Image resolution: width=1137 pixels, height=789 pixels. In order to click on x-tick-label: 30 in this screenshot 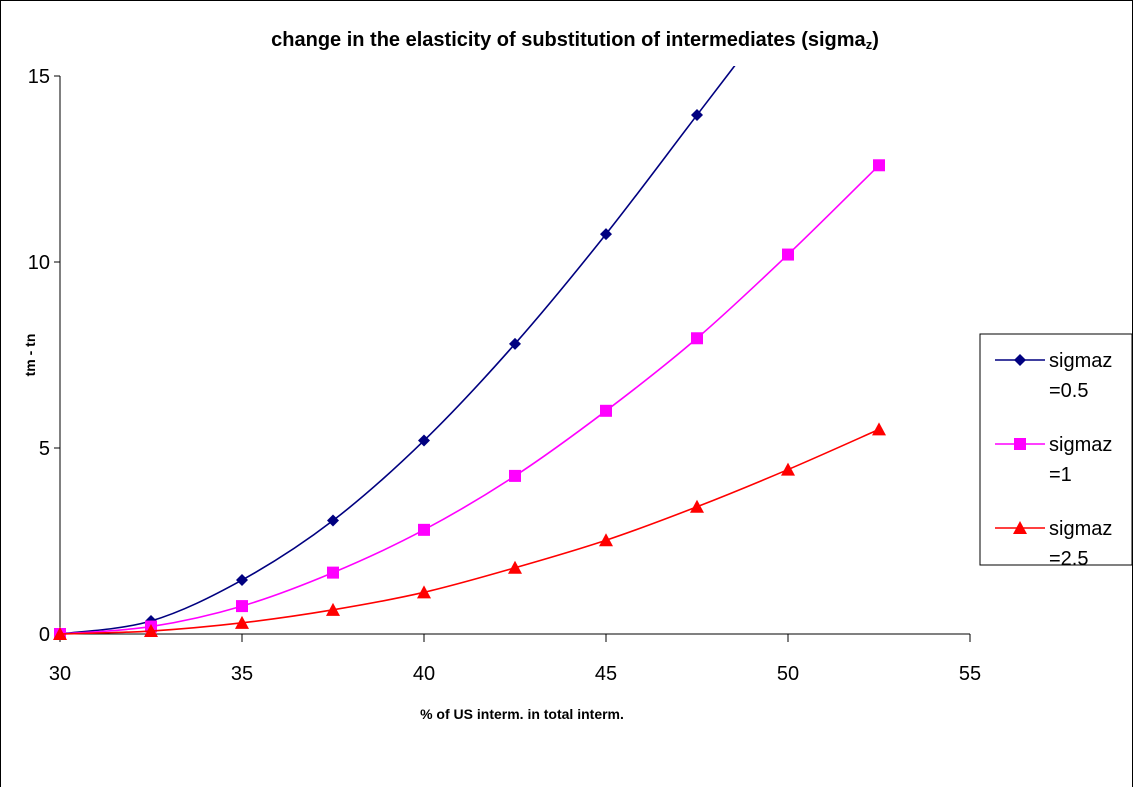, I will do `click(60, 674)`.